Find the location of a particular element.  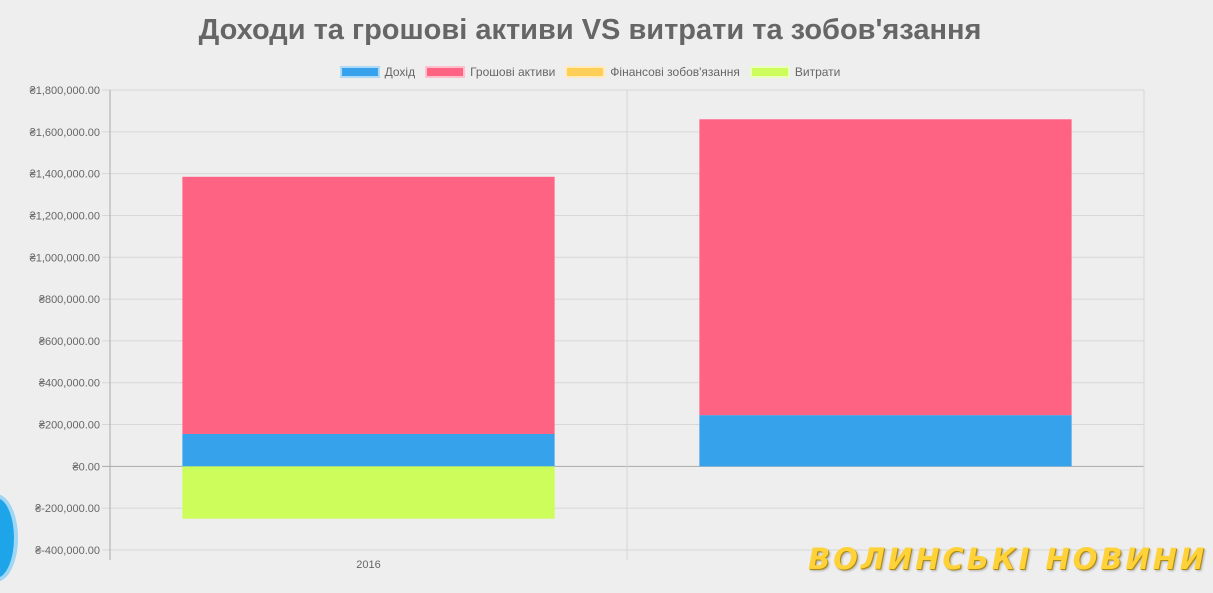

floating-widget-button is located at coordinates (7, 538).